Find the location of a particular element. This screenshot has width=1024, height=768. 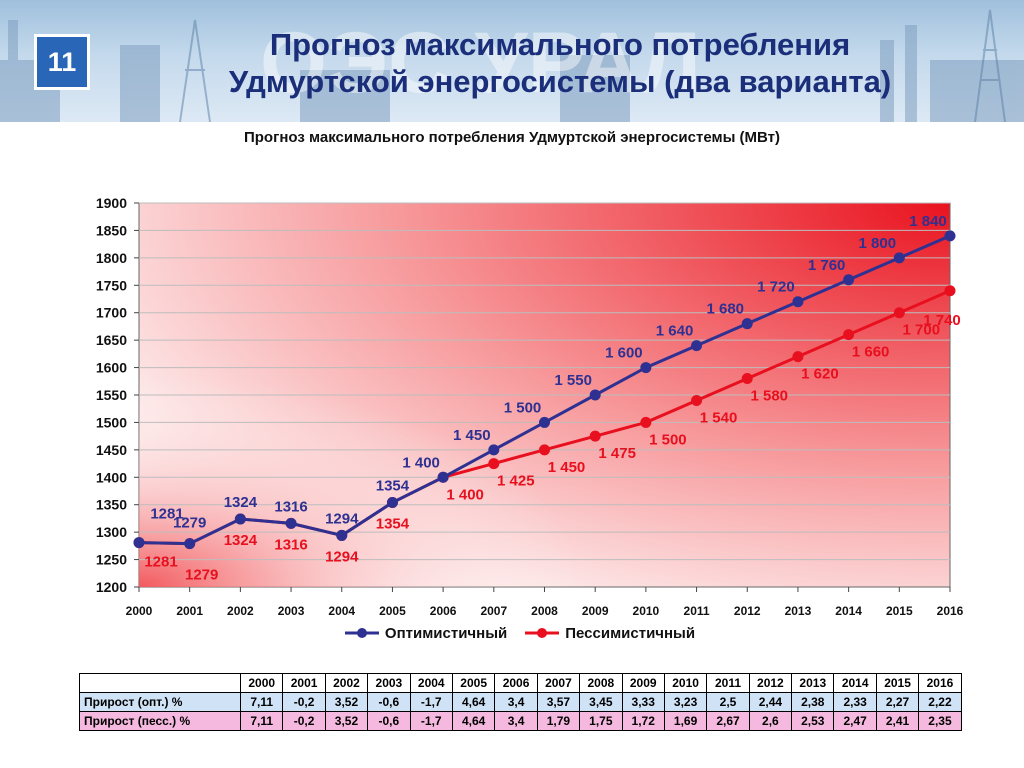

table-header-cell: 2005 is located at coordinates (473, 683).